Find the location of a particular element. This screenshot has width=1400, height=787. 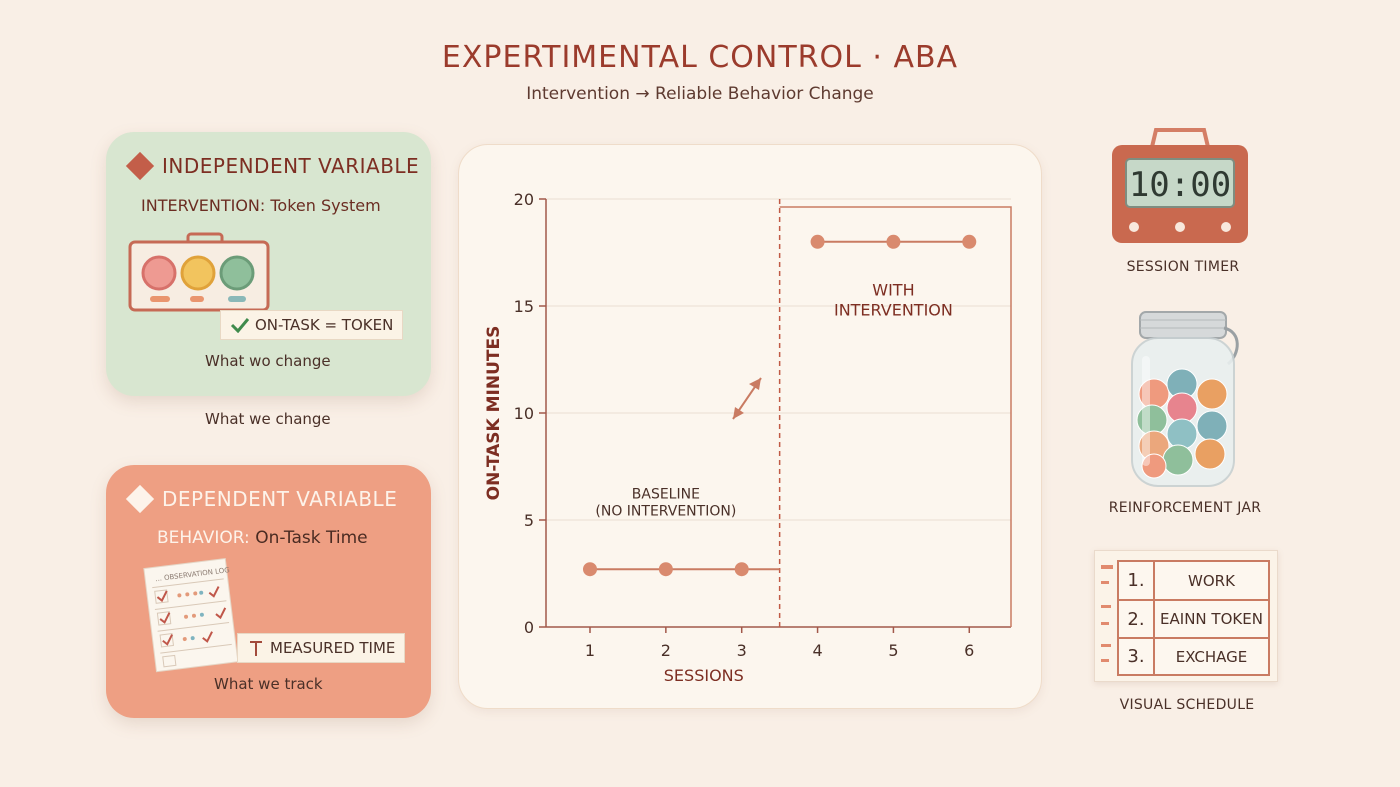

y-tick-label: 20 is located at coordinates (524, 199).